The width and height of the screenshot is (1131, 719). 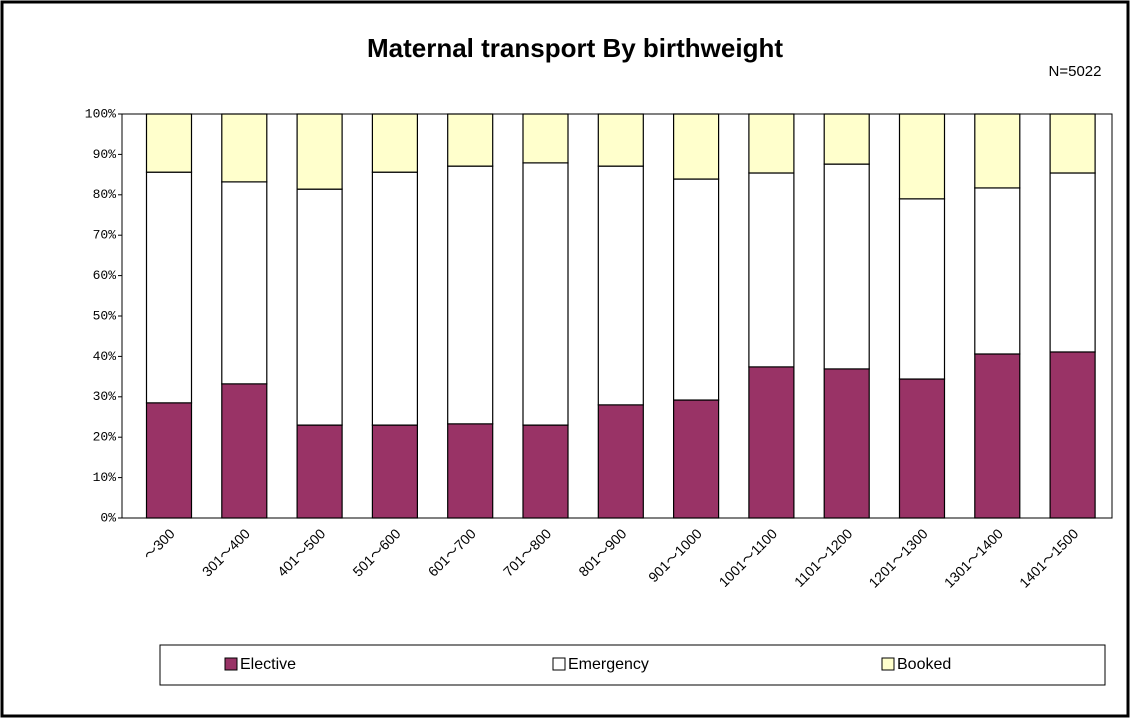 What do you see at coordinates (105, 275) in the screenshot?
I see `y-tick-label: 60%` at bounding box center [105, 275].